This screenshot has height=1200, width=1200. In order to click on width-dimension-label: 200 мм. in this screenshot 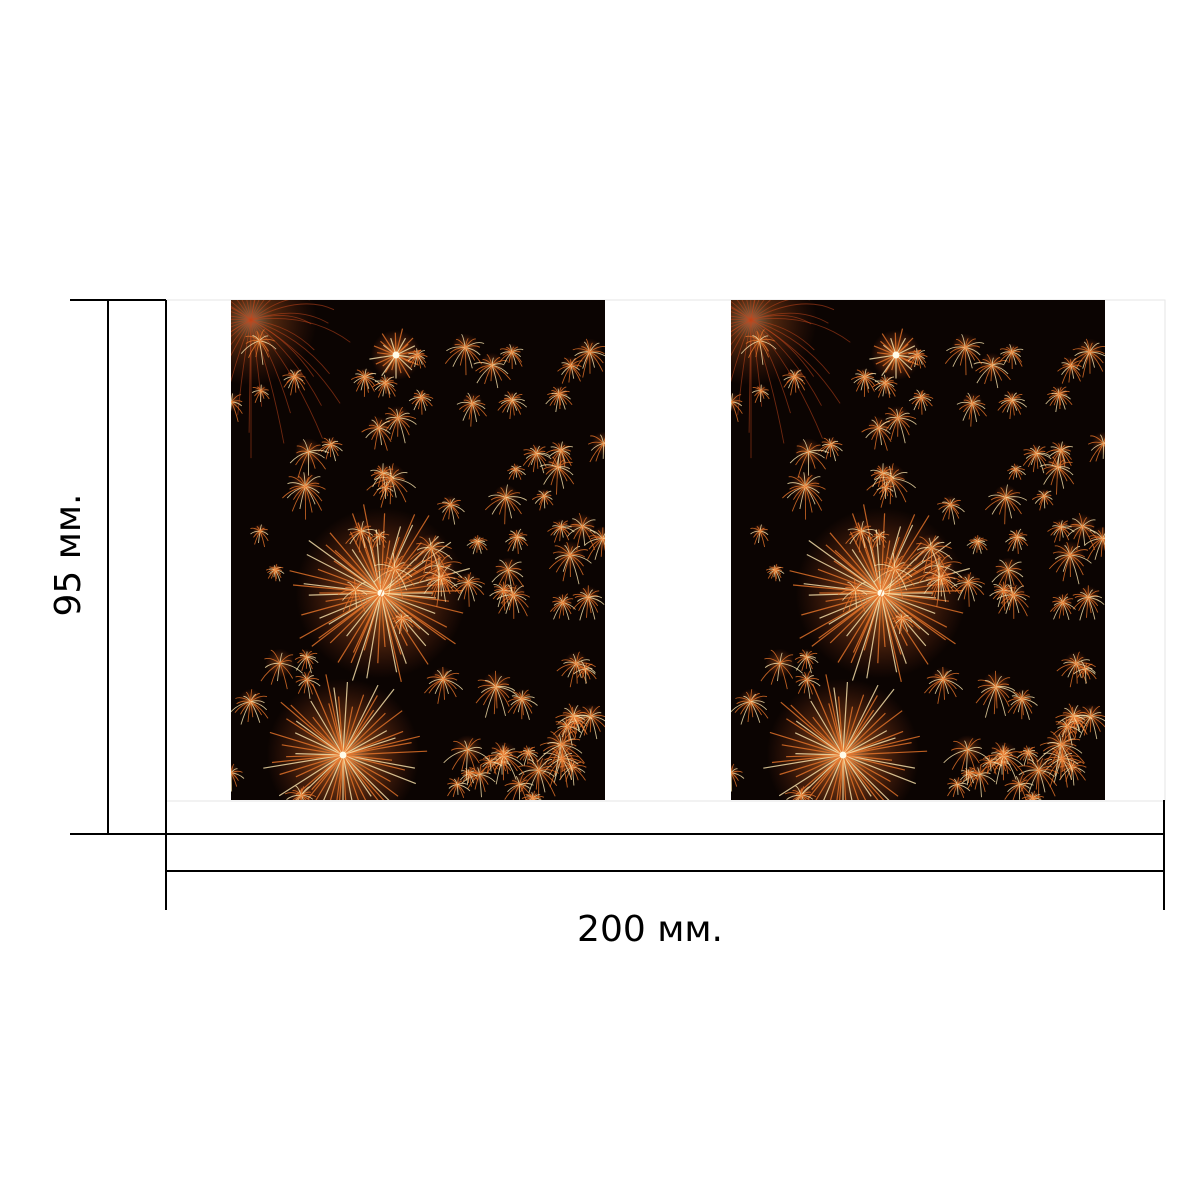, I will do `click(650, 929)`.